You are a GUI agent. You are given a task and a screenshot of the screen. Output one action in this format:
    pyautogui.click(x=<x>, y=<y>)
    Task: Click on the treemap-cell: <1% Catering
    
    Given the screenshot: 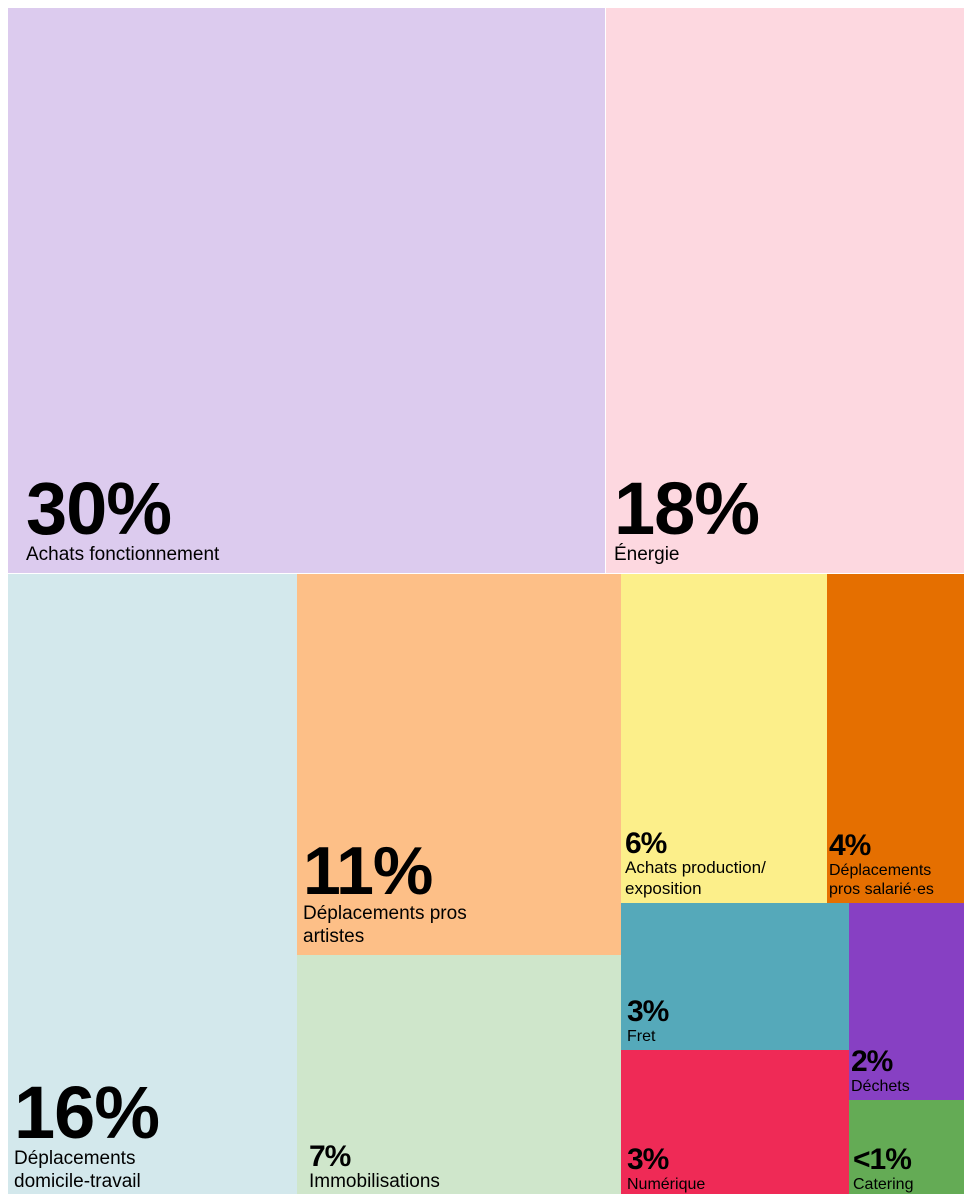 What is the action you would take?
    pyautogui.click(x=906, y=1147)
    